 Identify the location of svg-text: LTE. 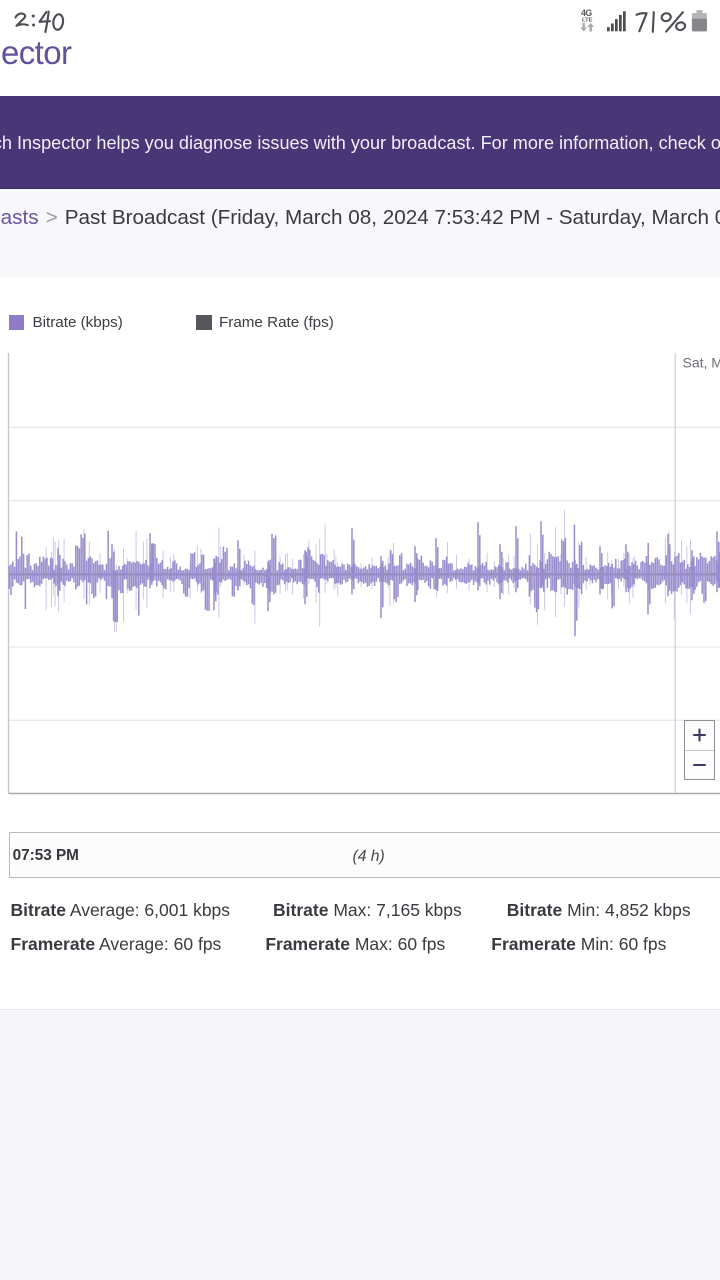
(587, 20).